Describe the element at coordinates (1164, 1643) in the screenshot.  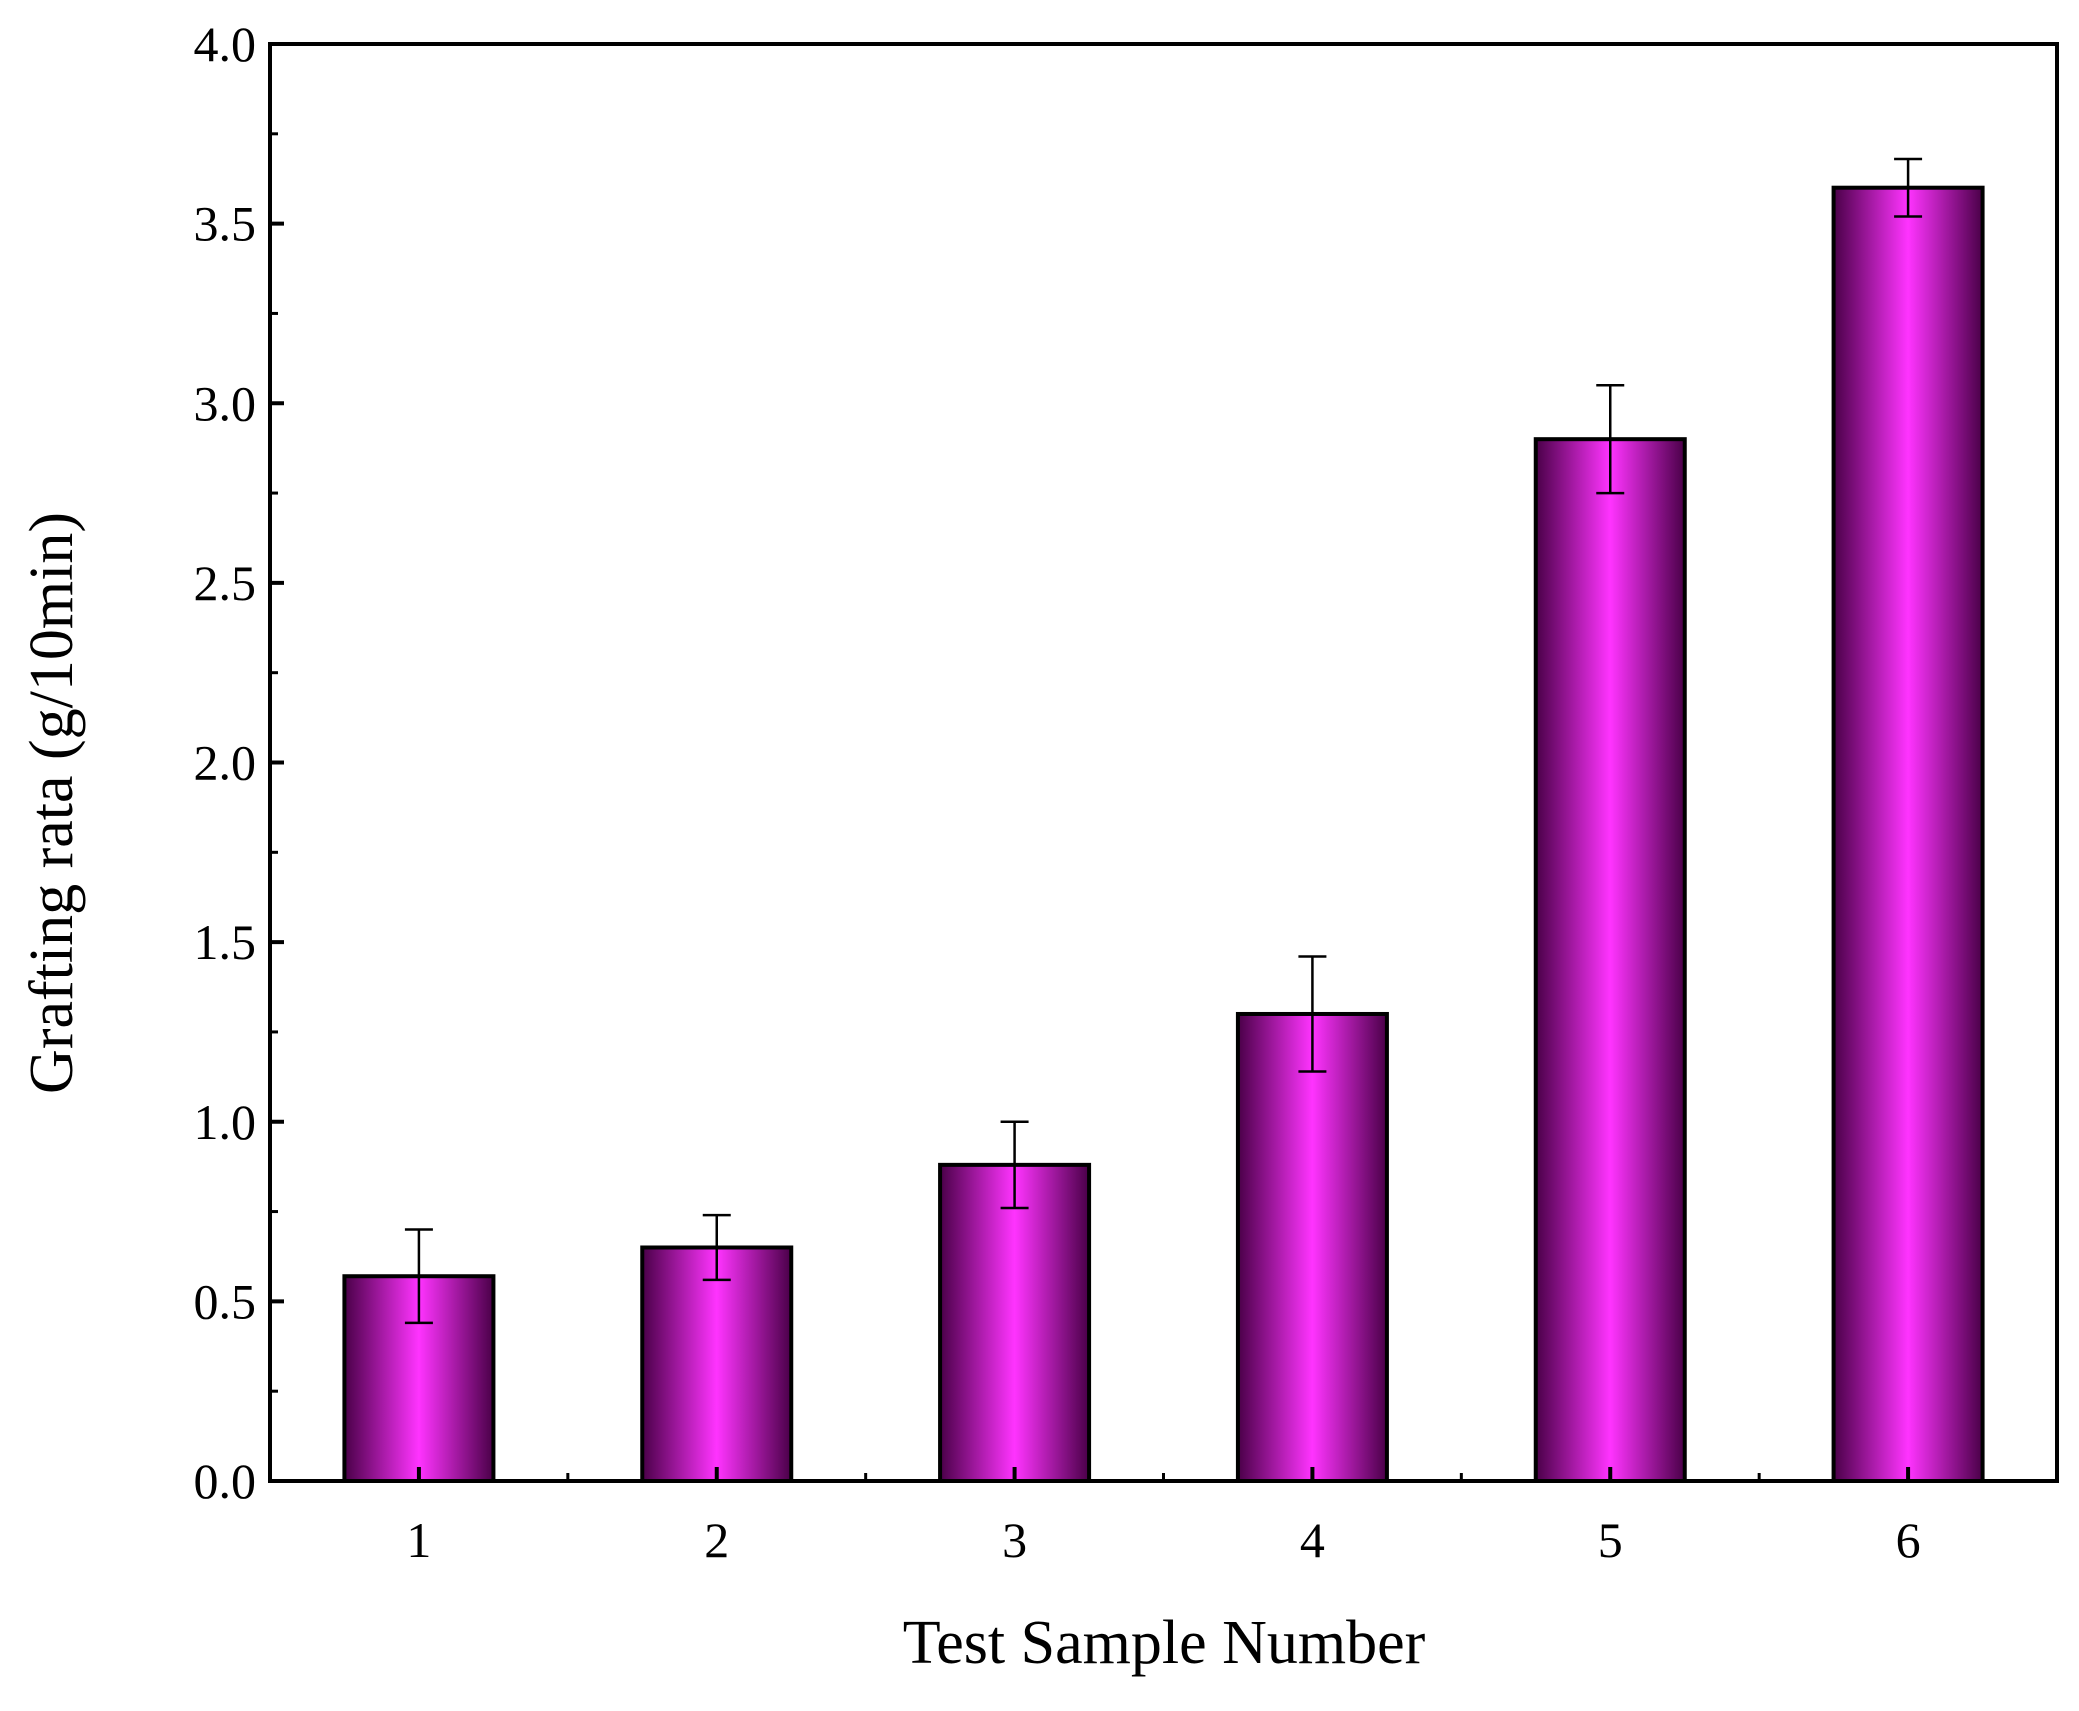
I see `x-axis-title: Test Sample Number` at that location.